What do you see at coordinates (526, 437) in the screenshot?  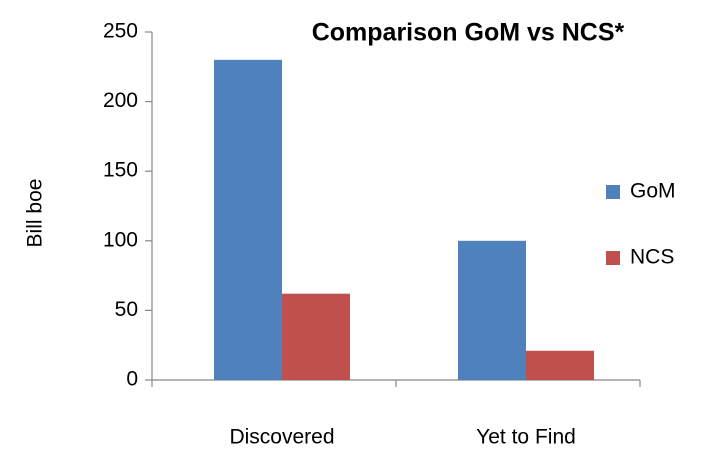 I see `x-tick-label: Yet to Find` at bounding box center [526, 437].